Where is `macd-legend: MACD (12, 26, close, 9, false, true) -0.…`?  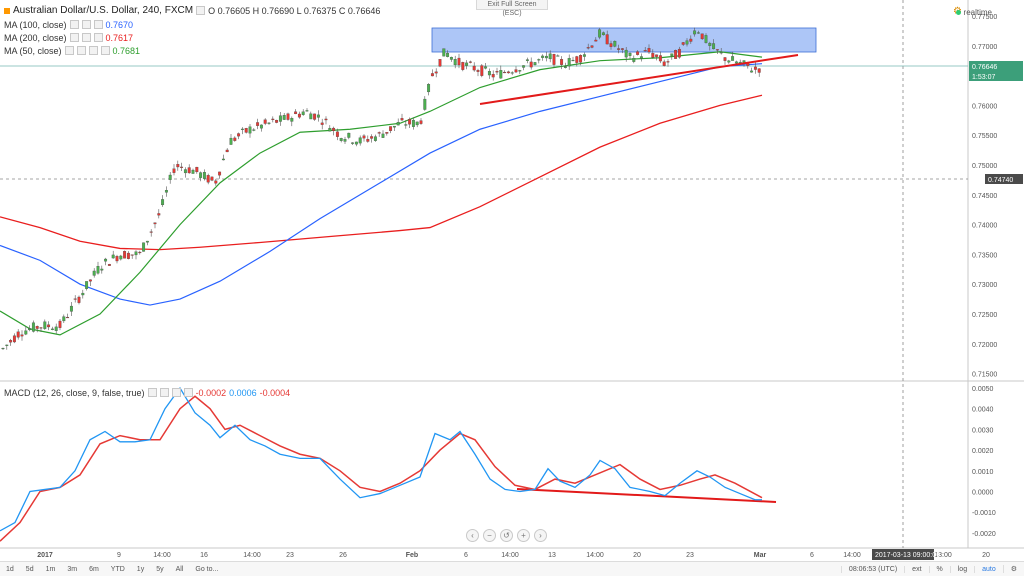 macd-legend: MACD (12, 26, close, 9, false, true) -0.… is located at coordinates (147, 392).